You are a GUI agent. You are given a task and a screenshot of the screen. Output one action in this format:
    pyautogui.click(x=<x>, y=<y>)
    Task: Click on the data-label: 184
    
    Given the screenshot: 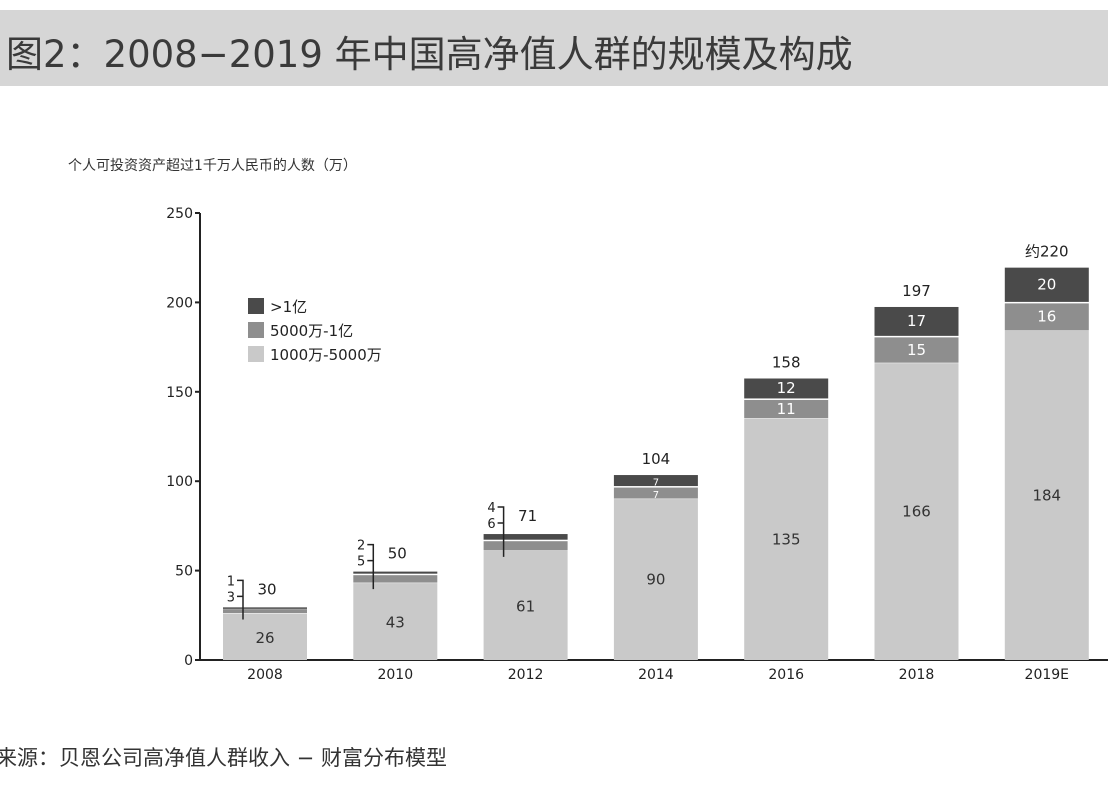 What is the action you would take?
    pyautogui.click(x=1046, y=496)
    